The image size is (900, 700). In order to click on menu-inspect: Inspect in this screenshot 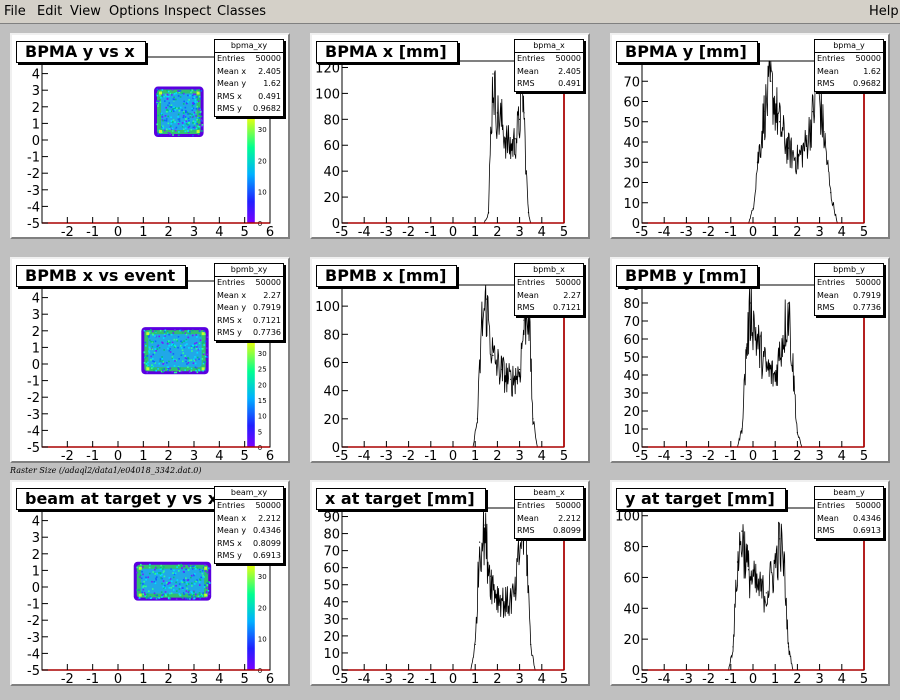, I will do `click(188, 11)`.